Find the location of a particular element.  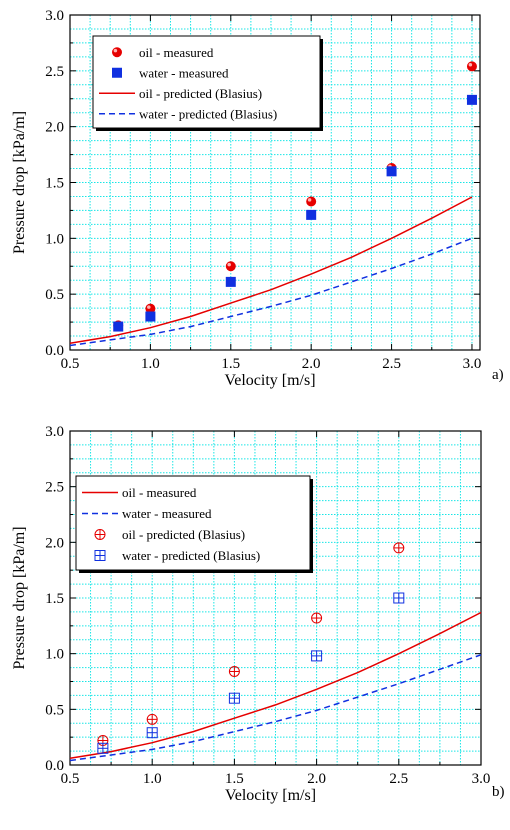

legend-marker-swatch-highlight is located at coordinates (115, 50).